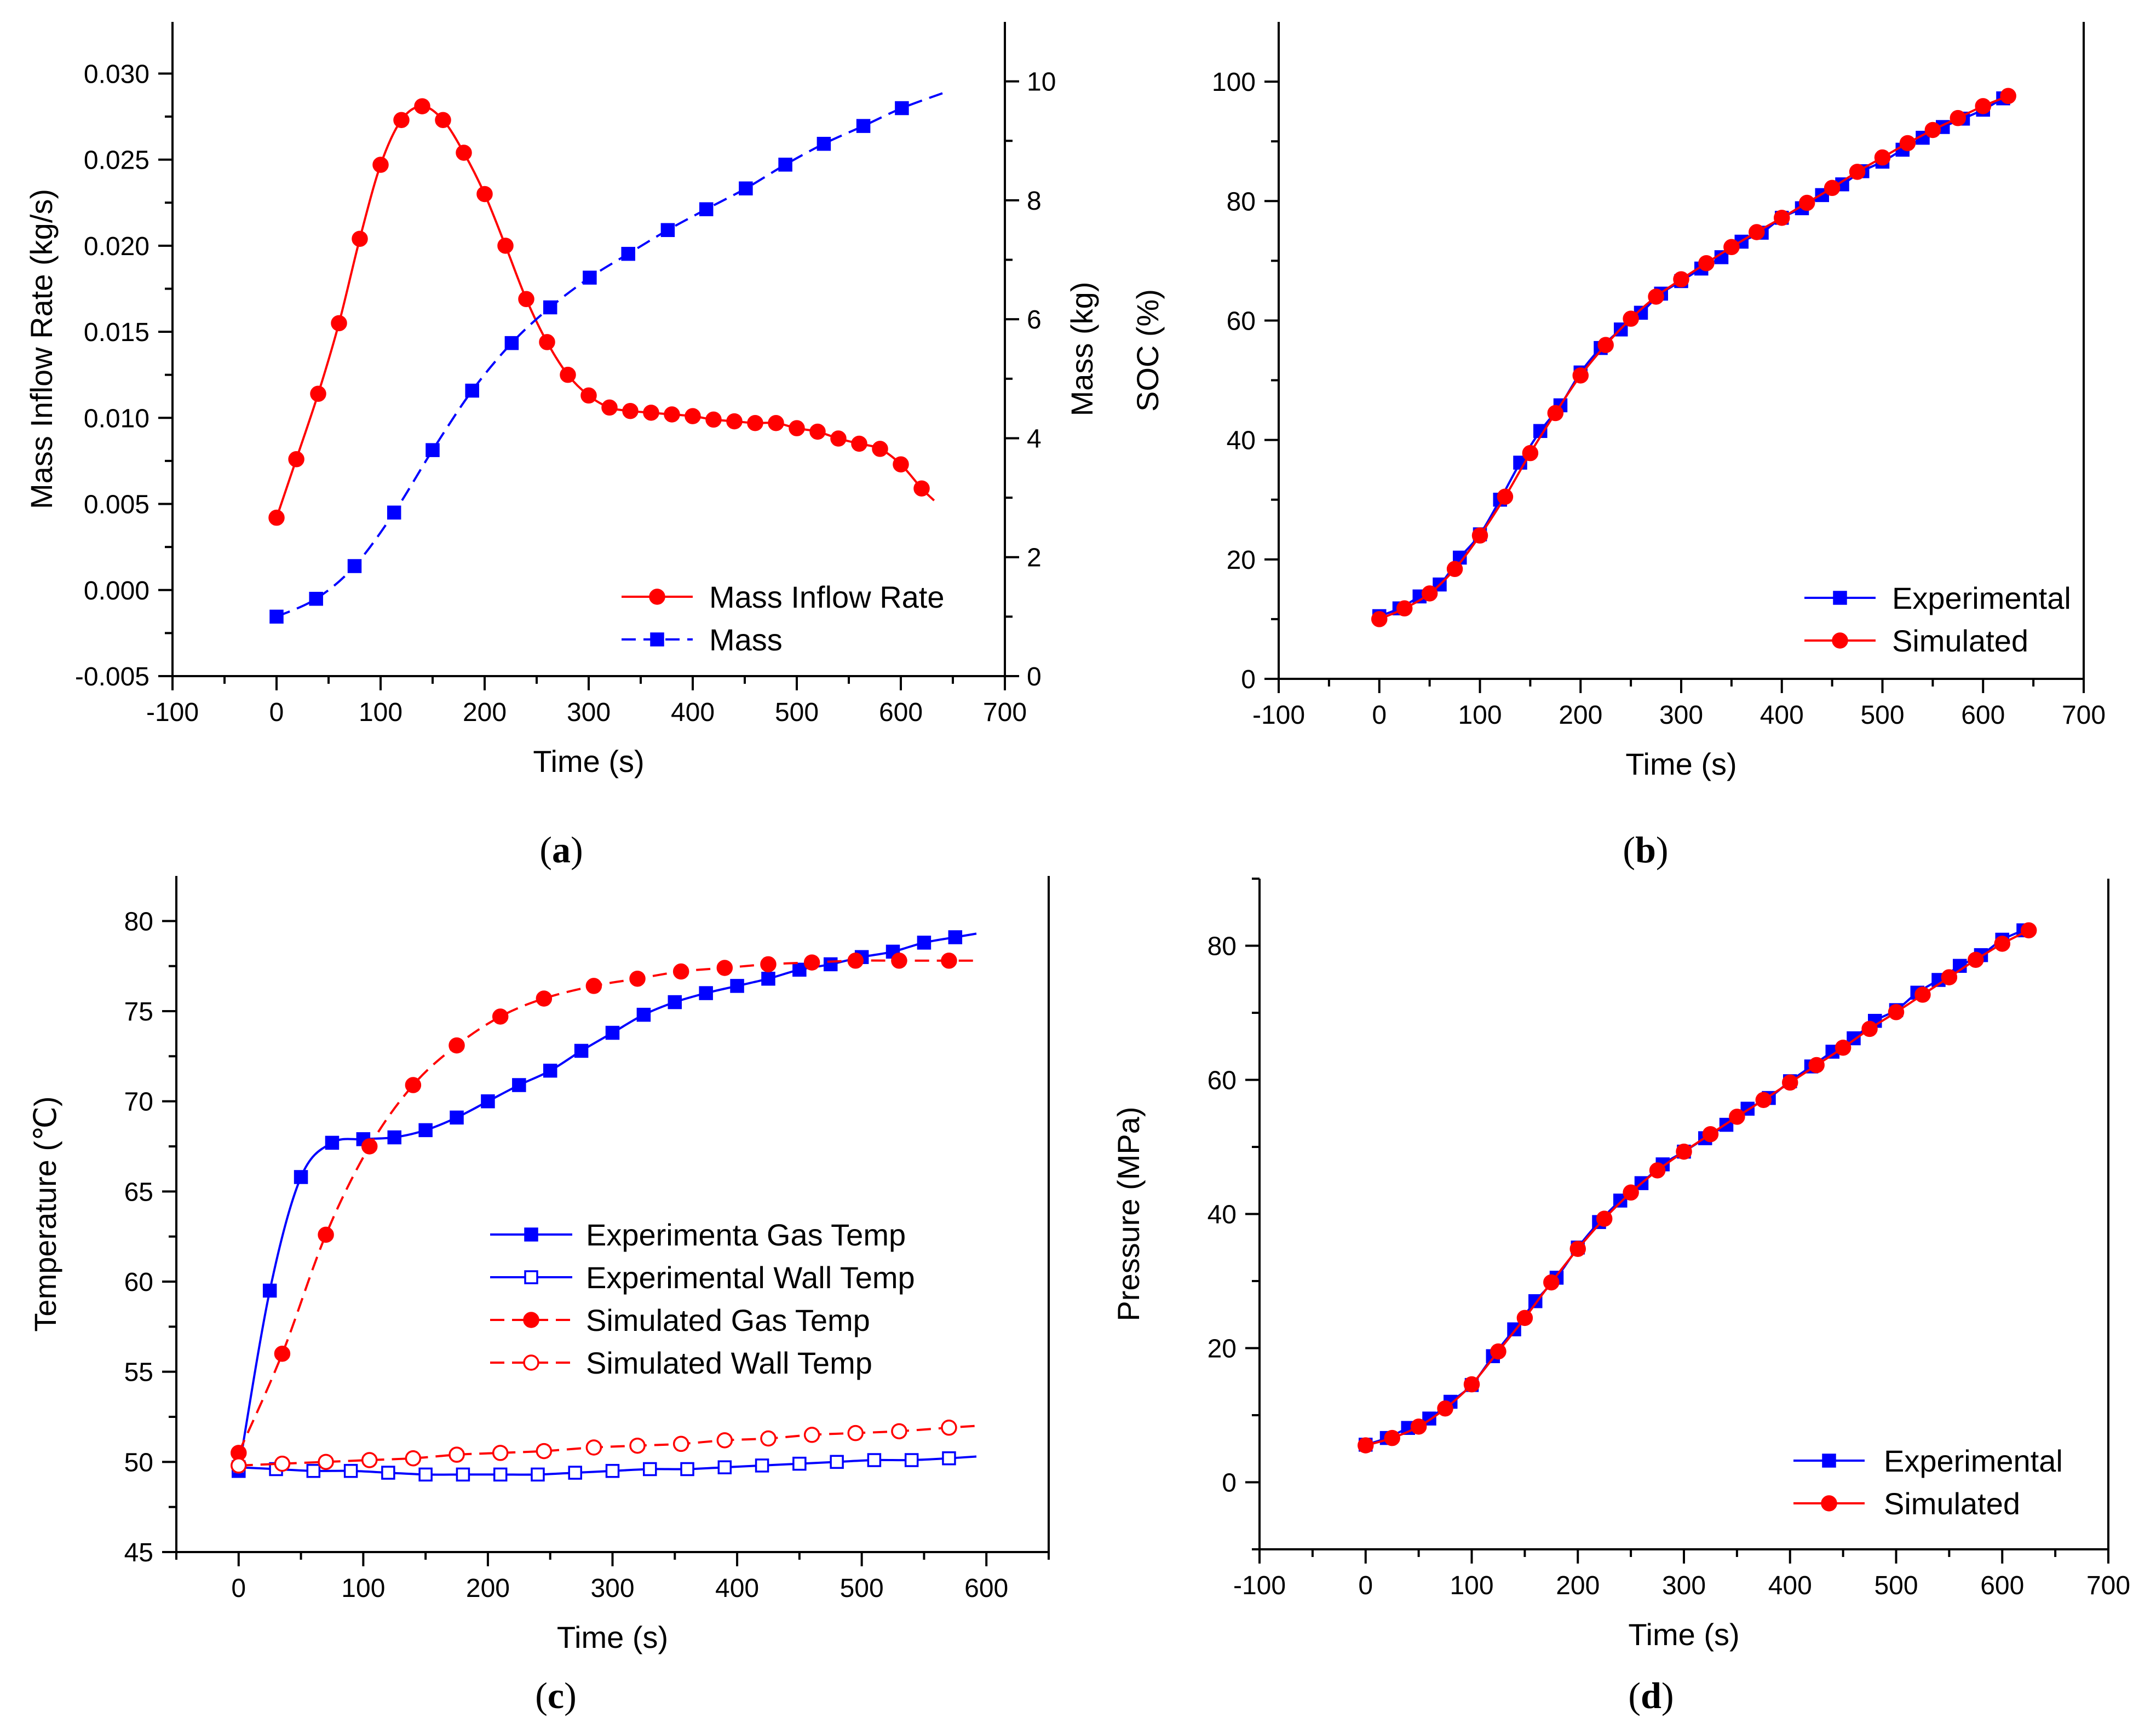 This screenshot has width=2139, height=1736. I want to click on y-tick-label: 0.030, so click(117, 75).